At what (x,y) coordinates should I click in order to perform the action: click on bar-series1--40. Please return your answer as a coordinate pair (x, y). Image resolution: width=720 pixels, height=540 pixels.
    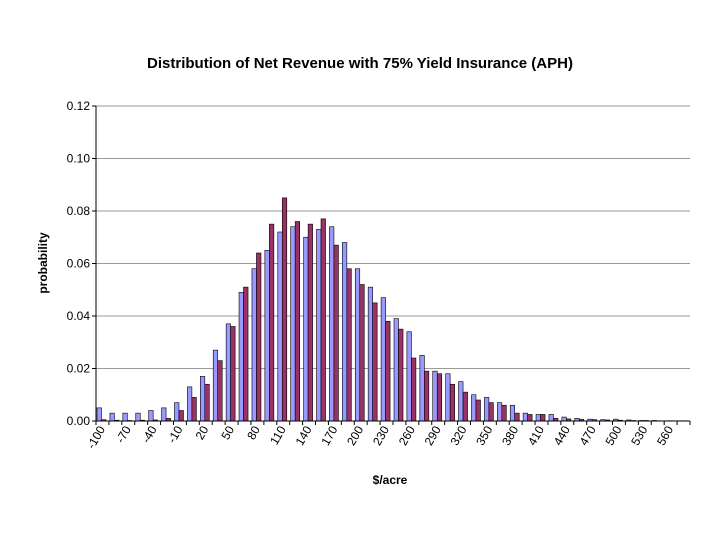
    Looking at the image, I should click on (151, 416).